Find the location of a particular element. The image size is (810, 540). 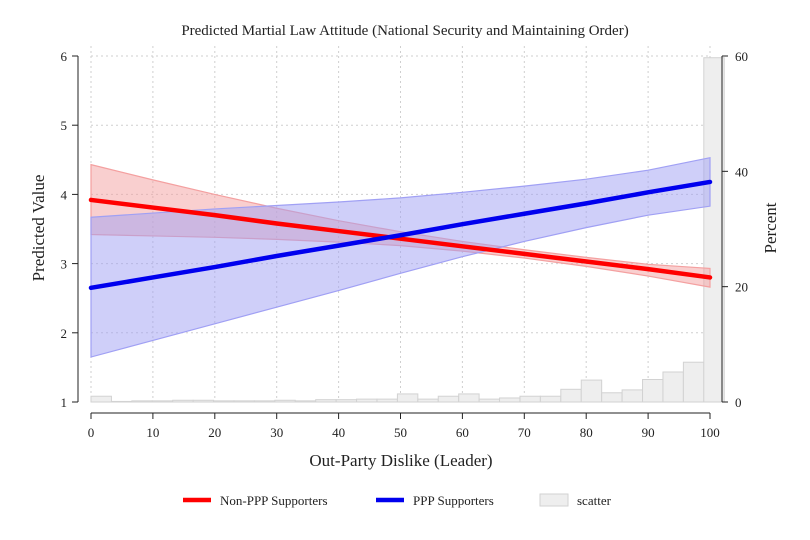

x-tick-label: 20 is located at coordinates (214, 432).